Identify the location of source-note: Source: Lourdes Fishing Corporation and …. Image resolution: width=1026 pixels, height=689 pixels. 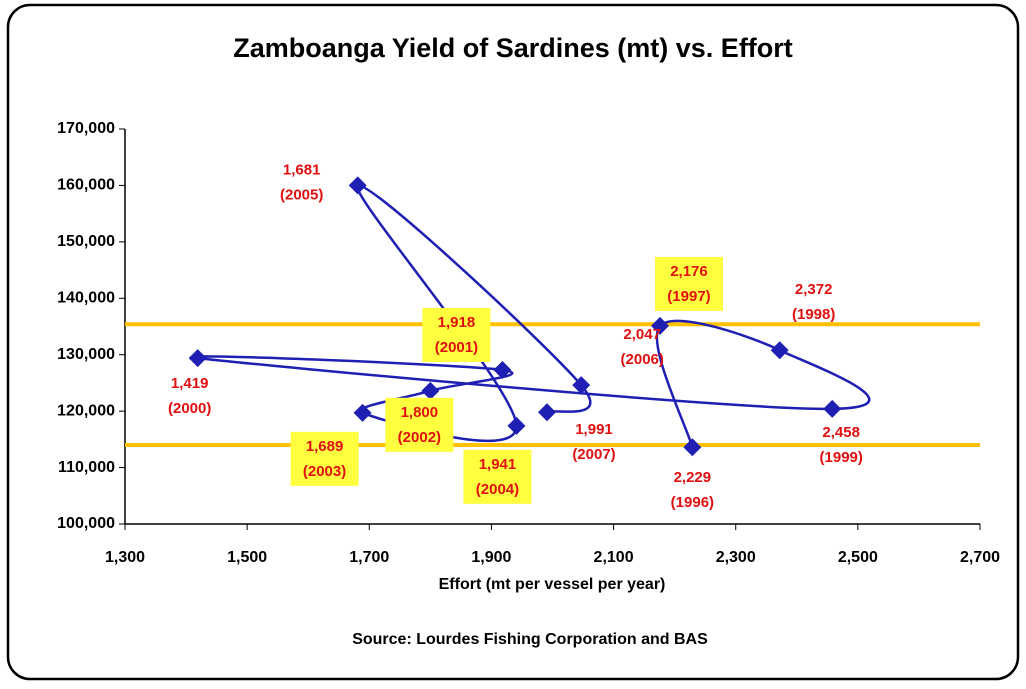
(530, 639).